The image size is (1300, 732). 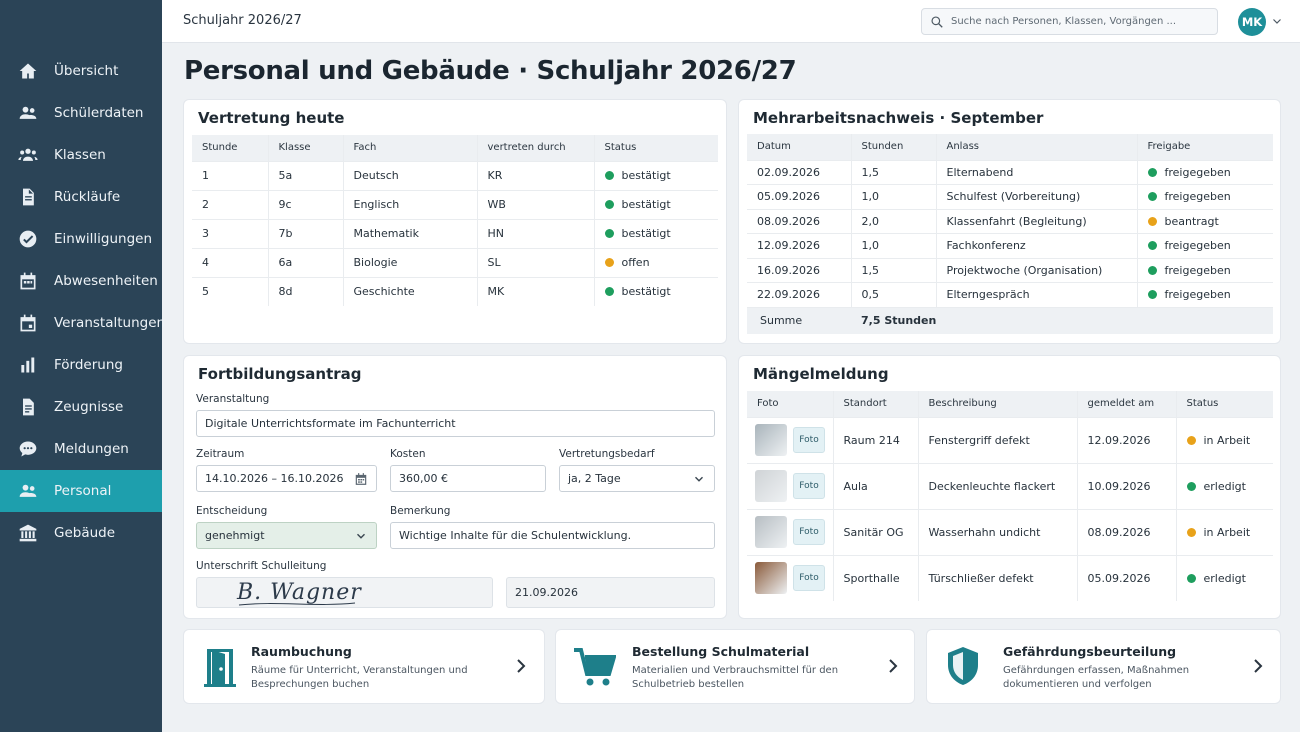 I want to click on vertretungsbedarf-label: Vertretungsbedarf, so click(x=607, y=454).